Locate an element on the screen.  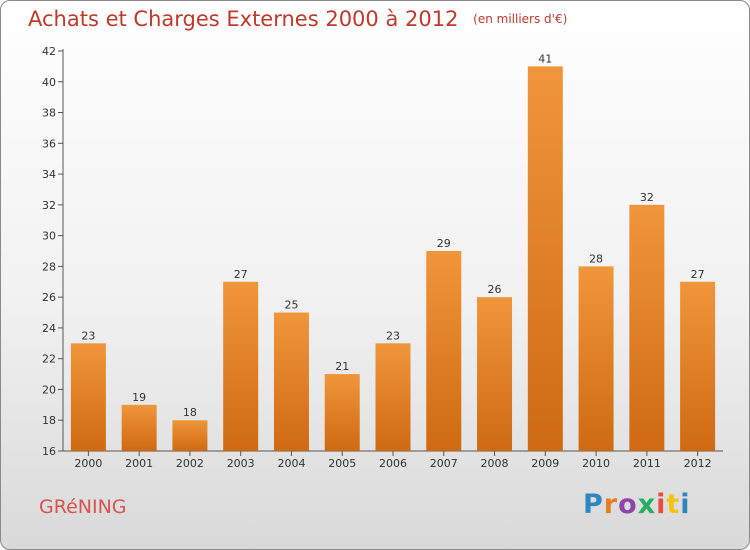
x-tick-label: 2004 is located at coordinates (291, 463).